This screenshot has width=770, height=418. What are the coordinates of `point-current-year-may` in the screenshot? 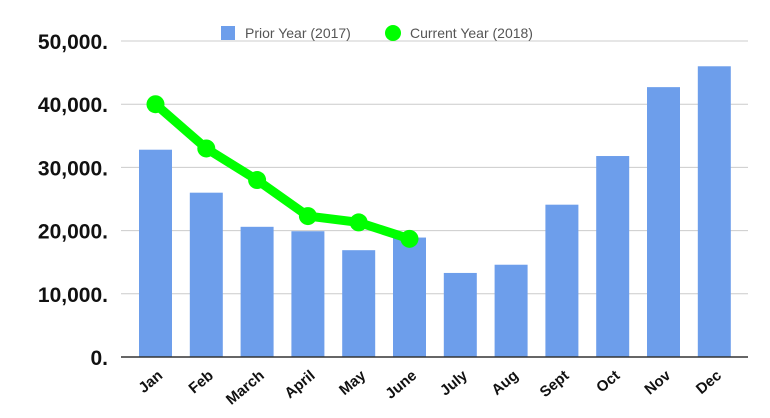 It's located at (358, 222).